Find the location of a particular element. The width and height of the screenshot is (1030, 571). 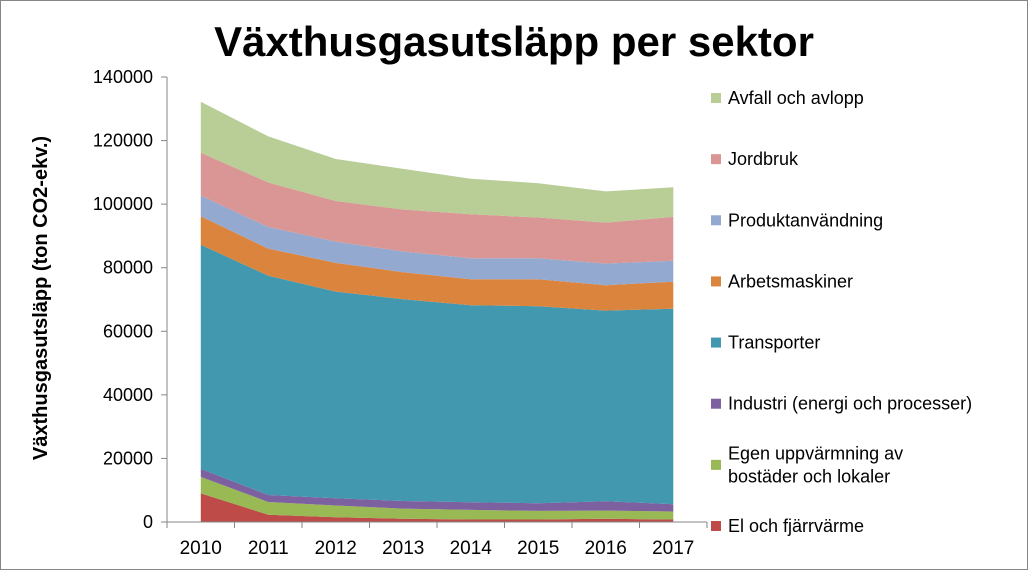

legend-label: Egen uppvärmning av is located at coordinates (815, 453).